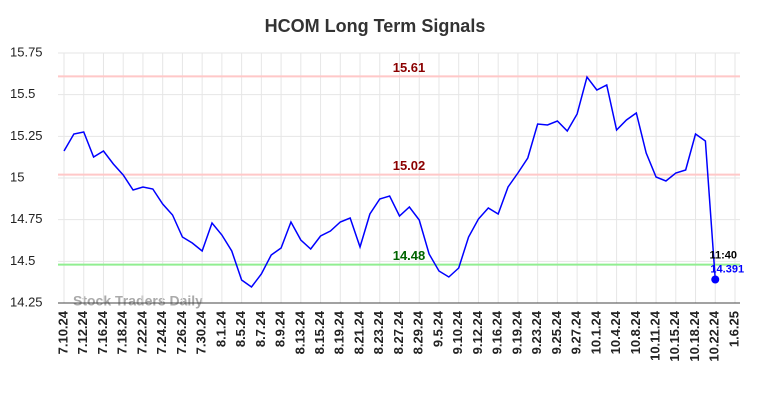 This screenshot has height=403, width=784. I want to click on x-tick-label: 10.11.24, so click(654, 335).